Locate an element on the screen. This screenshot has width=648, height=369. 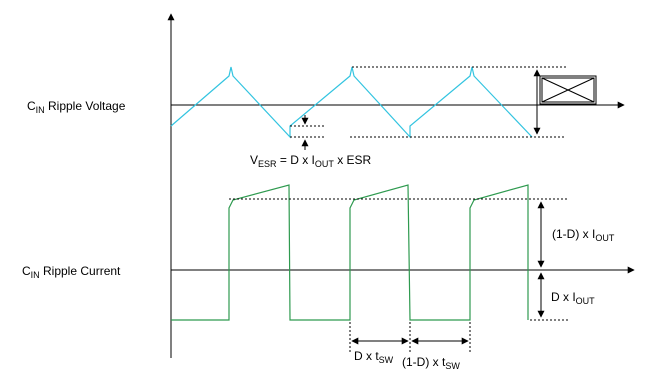
vesr-formula: VESR = D x IOUT x ESR is located at coordinates (311, 161).